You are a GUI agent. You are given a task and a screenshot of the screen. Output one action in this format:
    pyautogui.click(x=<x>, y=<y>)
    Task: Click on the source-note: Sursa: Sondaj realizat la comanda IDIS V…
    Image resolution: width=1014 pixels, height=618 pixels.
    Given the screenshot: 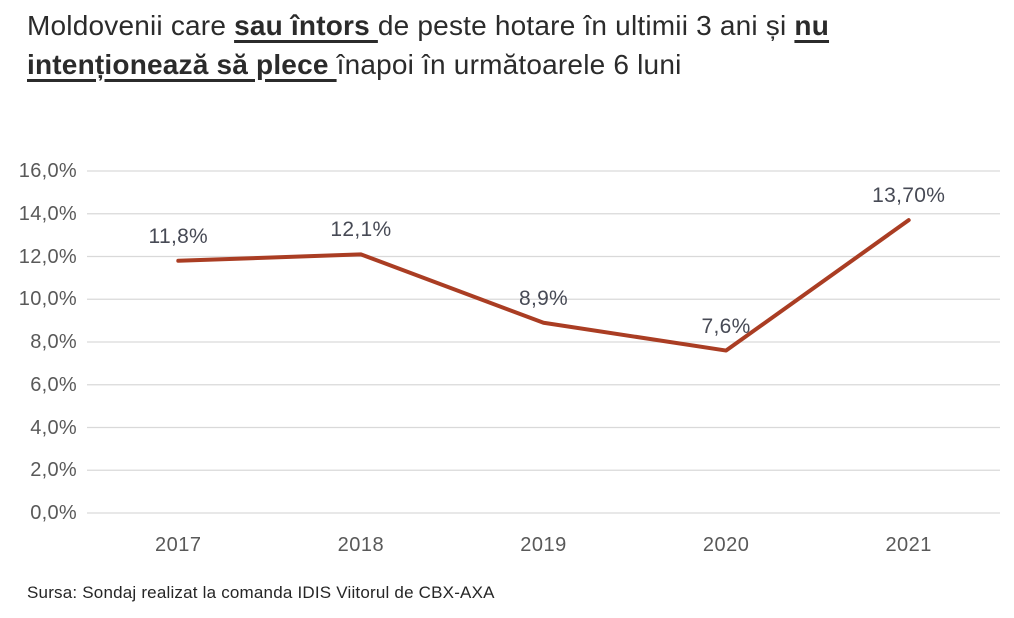 What is the action you would take?
    pyautogui.click(x=261, y=592)
    